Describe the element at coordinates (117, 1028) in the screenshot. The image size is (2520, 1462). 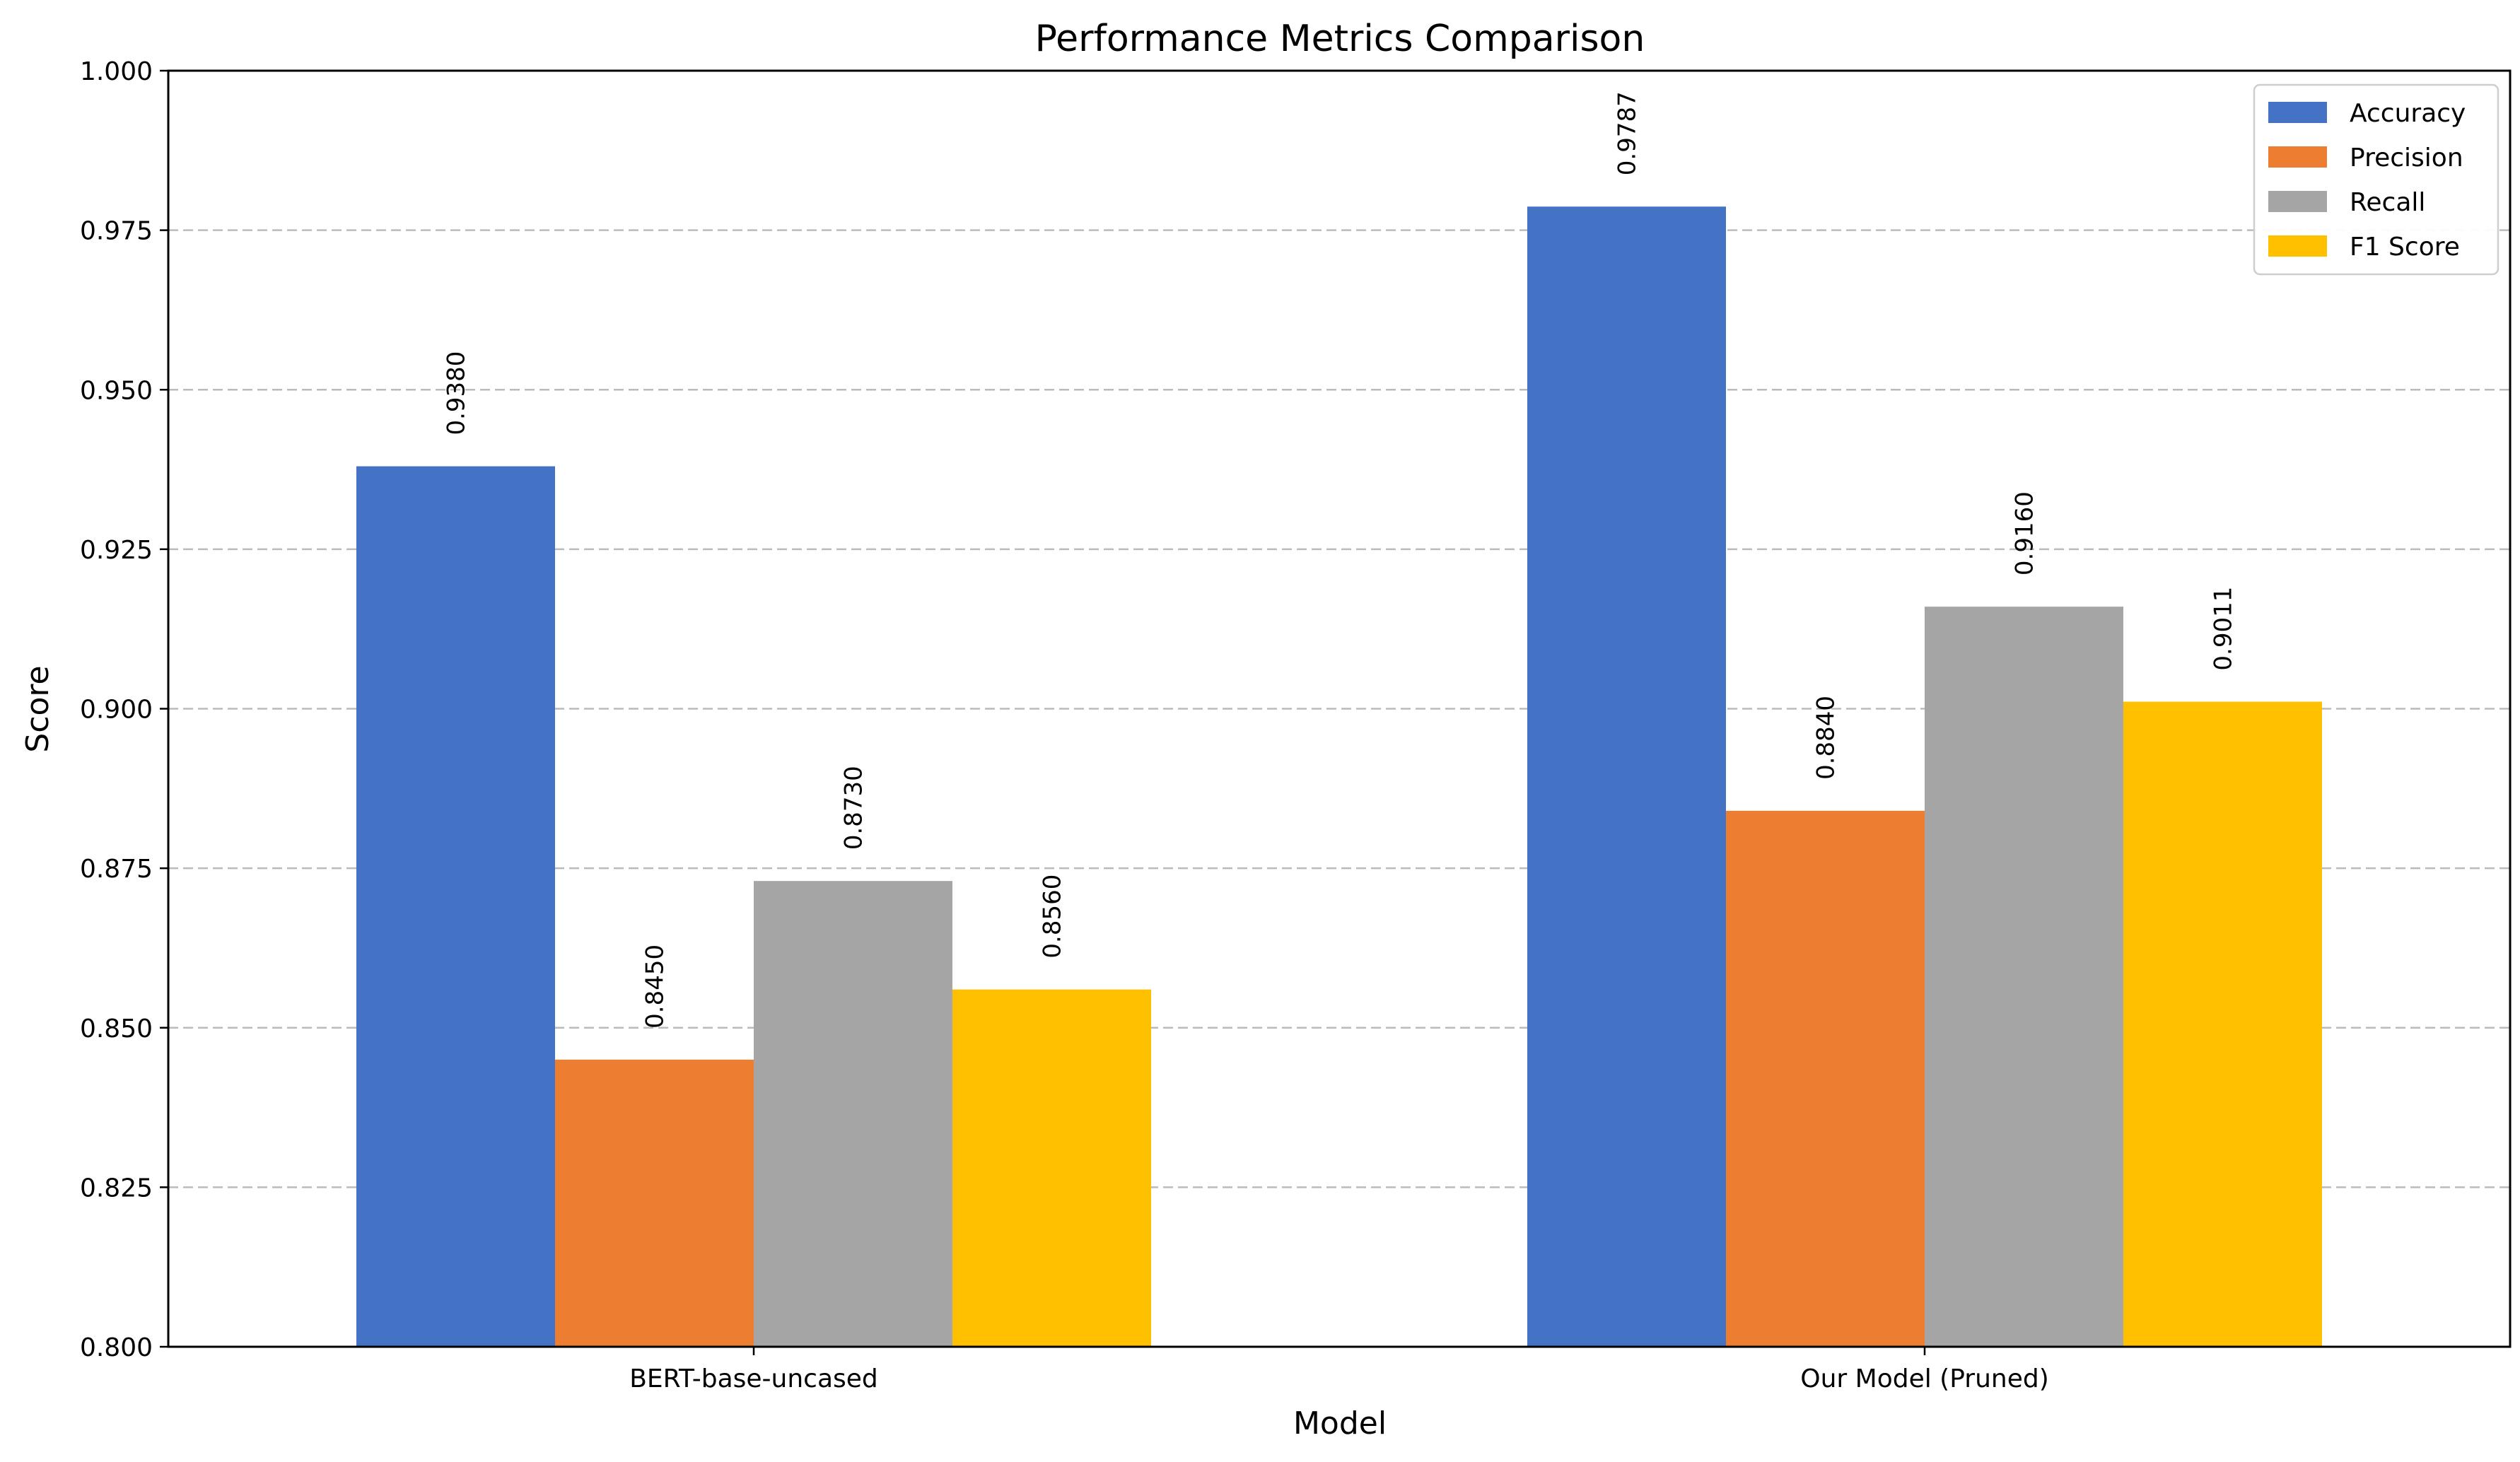
I see `y-tick-label: 0.850` at that location.